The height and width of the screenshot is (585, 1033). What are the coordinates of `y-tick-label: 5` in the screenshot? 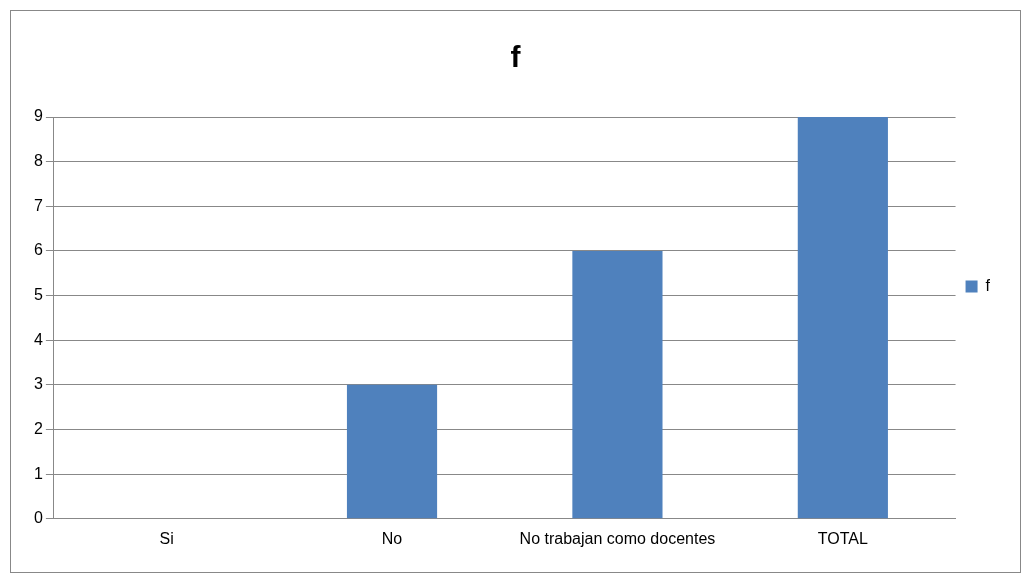 It's located at (38, 294).